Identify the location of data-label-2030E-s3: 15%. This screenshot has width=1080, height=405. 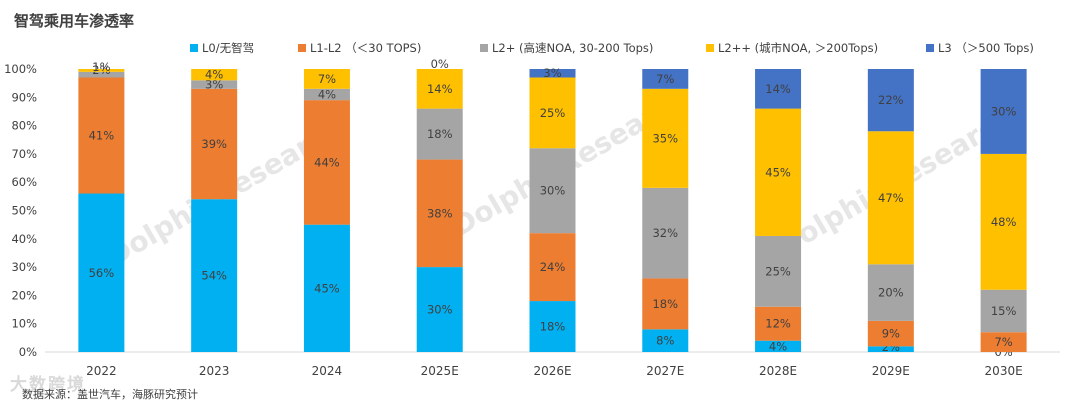
(1004, 311).